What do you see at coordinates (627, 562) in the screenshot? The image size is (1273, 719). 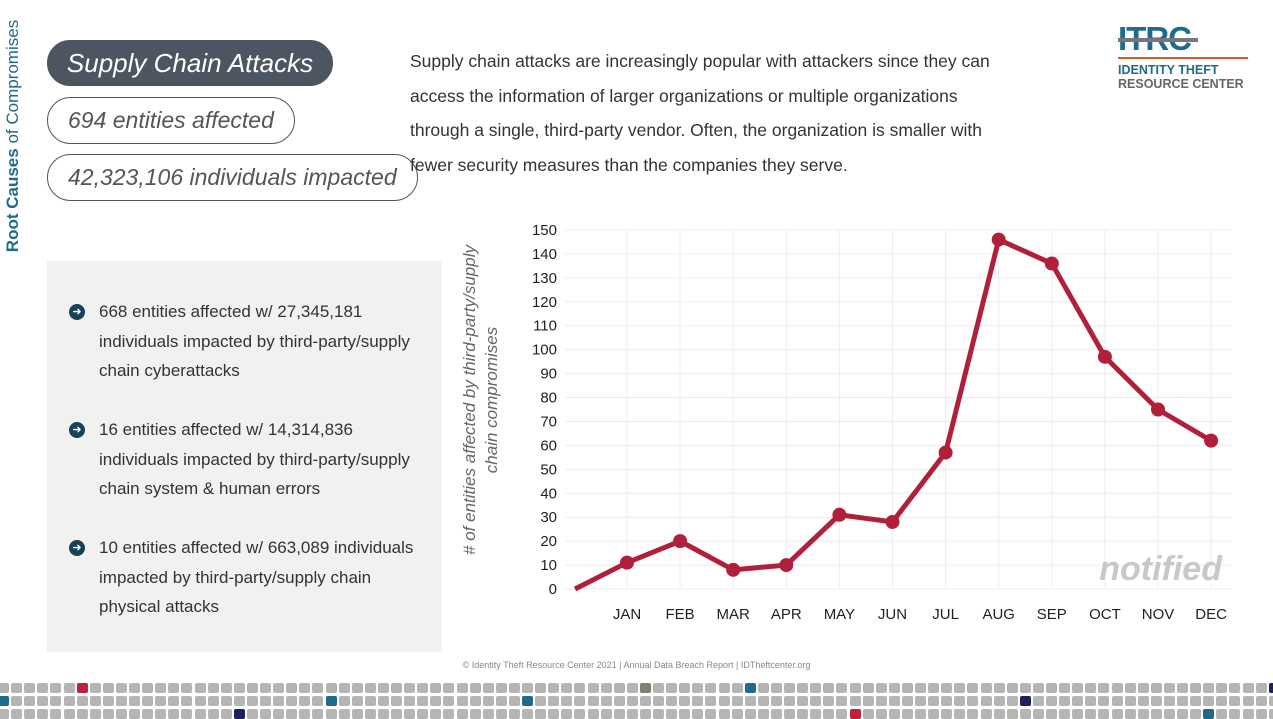 I see `data-point-jan` at bounding box center [627, 562].